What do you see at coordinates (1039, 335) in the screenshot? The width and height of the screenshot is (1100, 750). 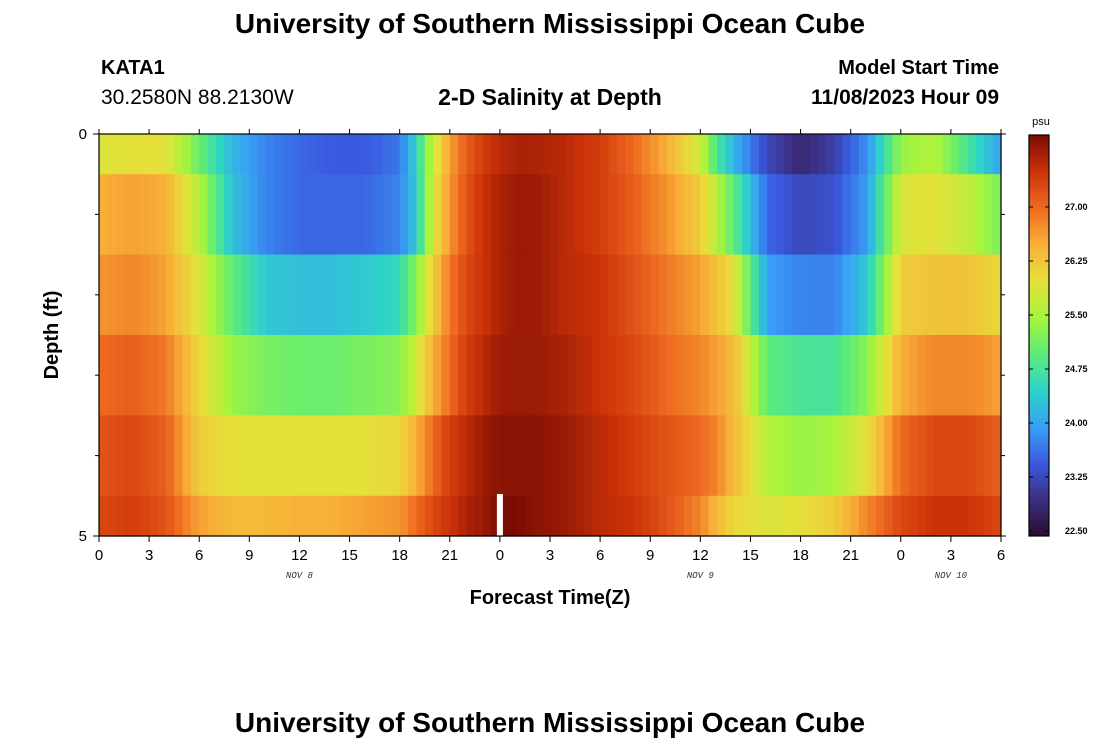 I see `colorbar-scale` at bounding box center [1039, 335].